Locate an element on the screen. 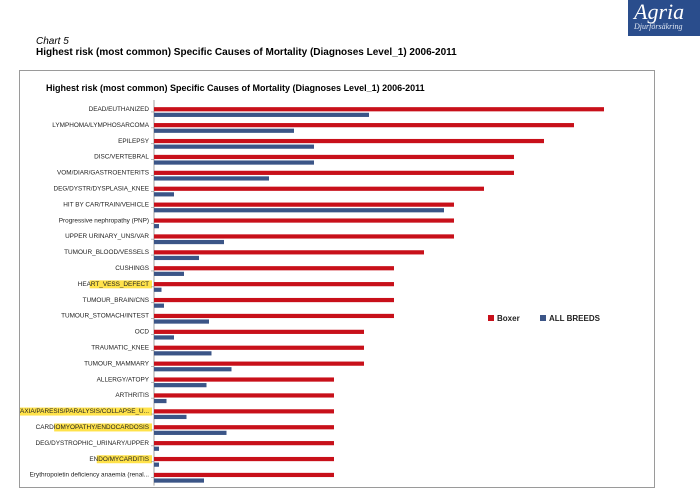 This screenshot has height=504, width=700. agria-logo: Agria Djurförsäkring is located at coordinates (664, 18).